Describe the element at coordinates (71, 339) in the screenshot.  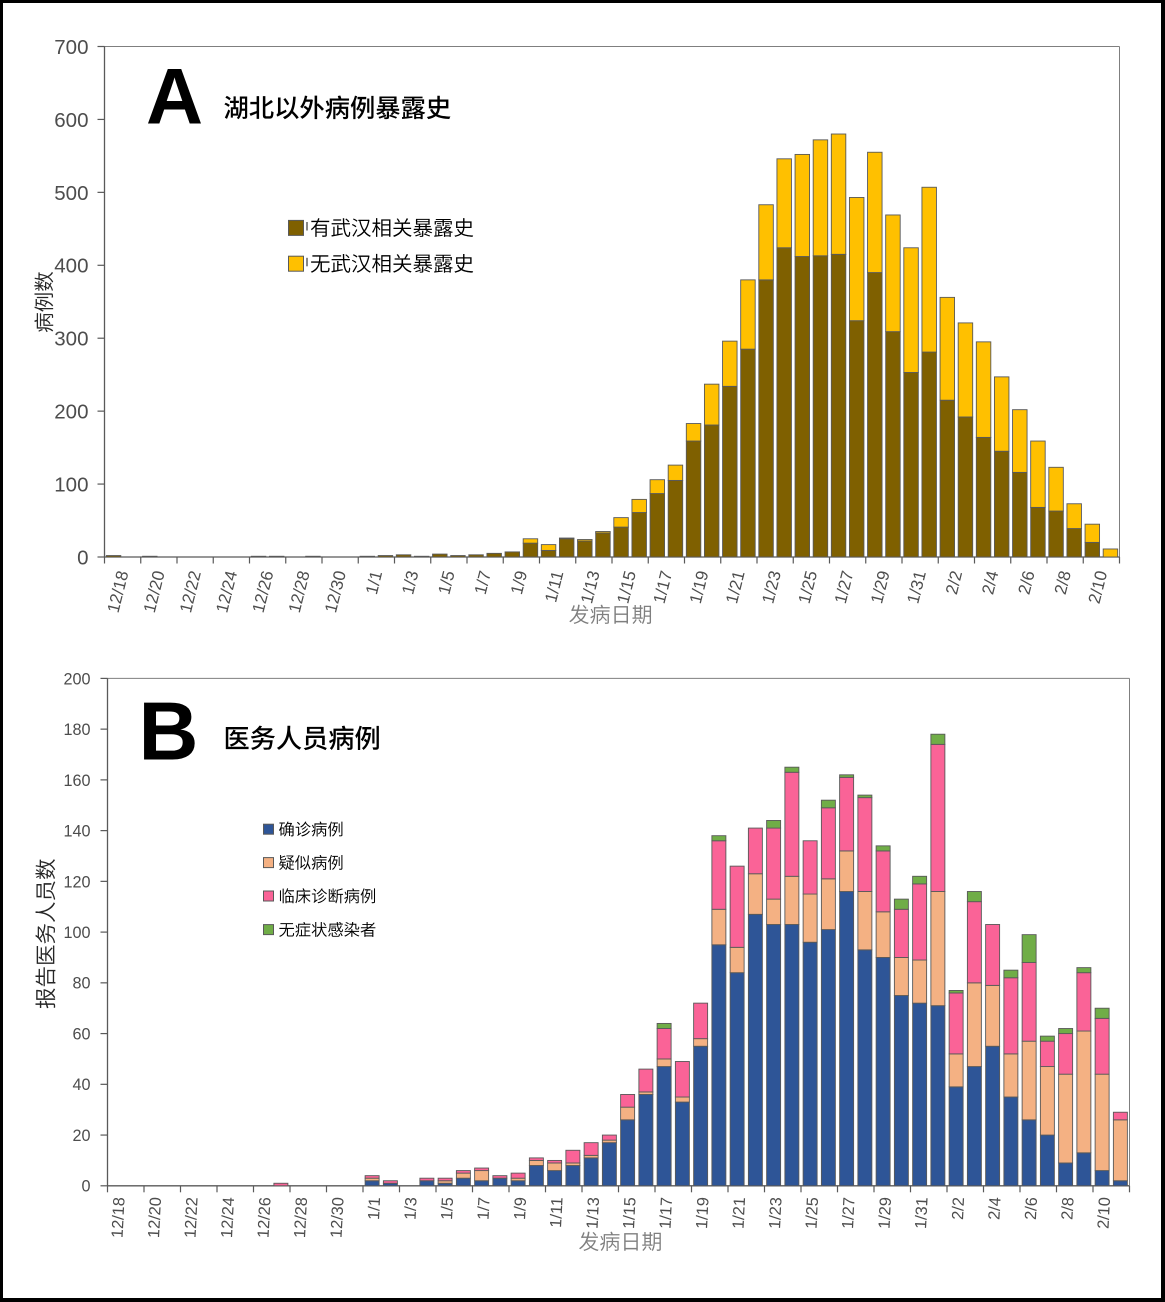
I see `svg-text: 300` at that location.